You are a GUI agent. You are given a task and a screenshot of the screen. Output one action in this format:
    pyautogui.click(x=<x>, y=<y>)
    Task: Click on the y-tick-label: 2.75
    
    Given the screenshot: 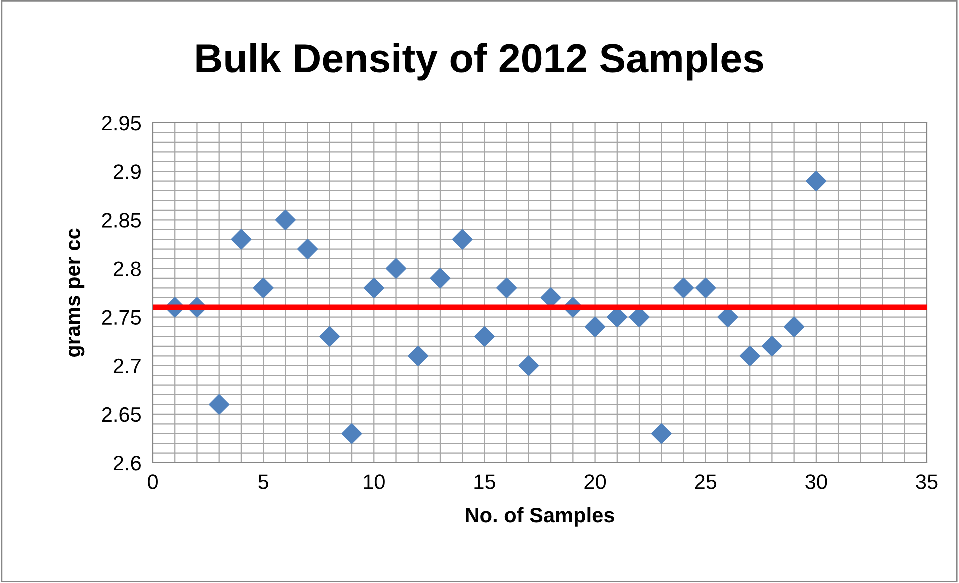 What is the action you would take?
    pyautogui.click(x=122, y=318)
    